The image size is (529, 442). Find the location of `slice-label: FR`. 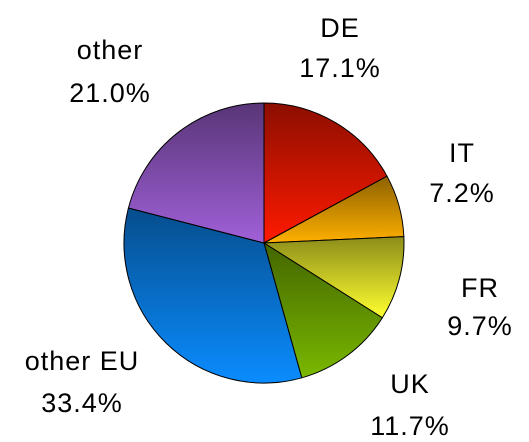

slice-label: FR is located at coordinates (480, 288).